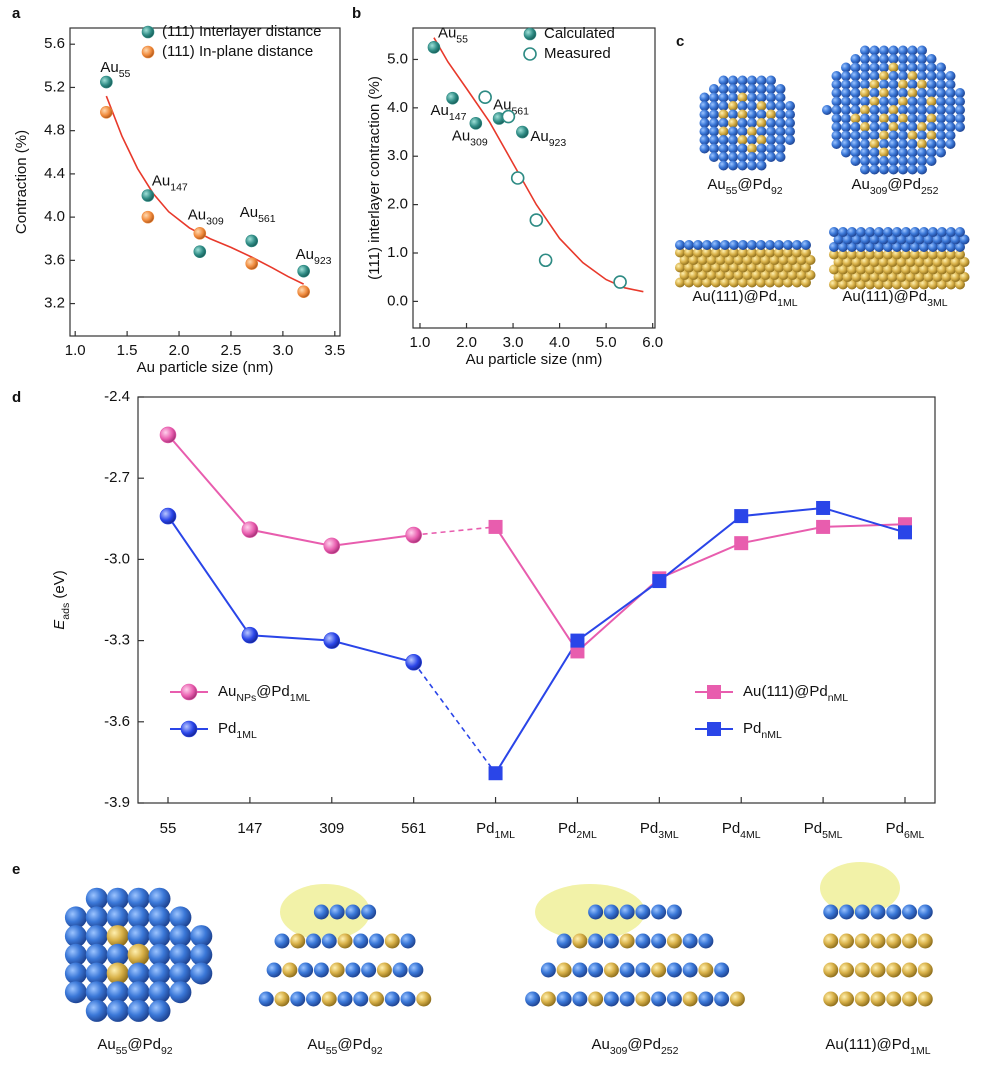 The width and height of the screenshot is (985, 1066). What do you see at coordinates (16, 13) in the screenshot?
I see `panel-label: a` at bounding box center [16, 13].